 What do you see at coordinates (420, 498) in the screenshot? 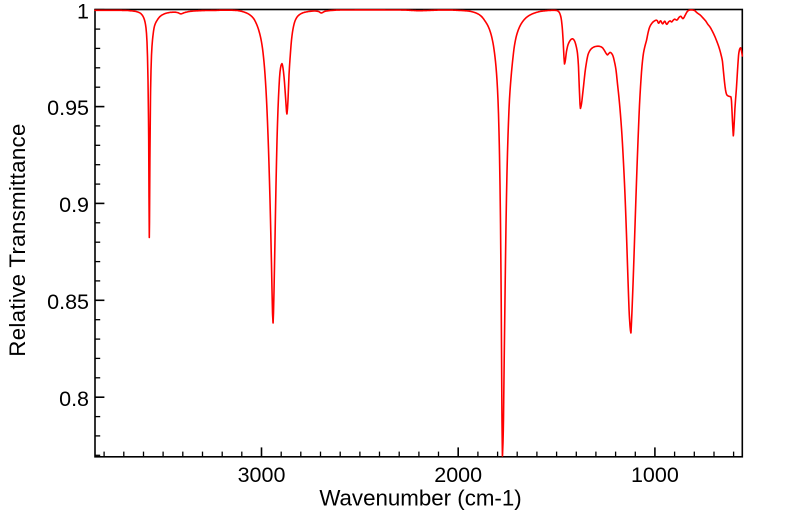
I see `svg-text: Wavenumber (cm-1)` at bounding box center [420, 498].